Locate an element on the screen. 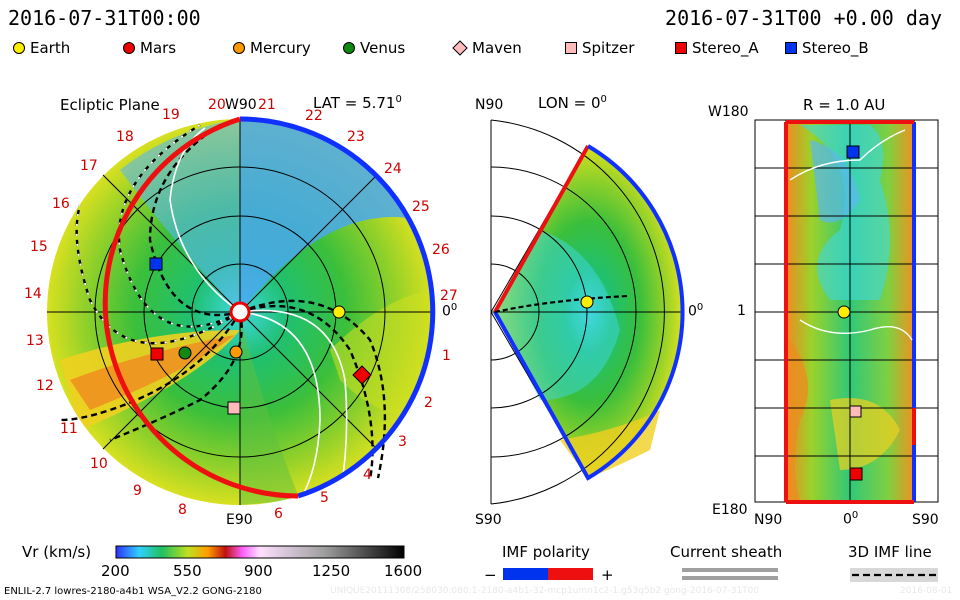  map-title: R = 1.0 AU is located at coordinates (844, 105).